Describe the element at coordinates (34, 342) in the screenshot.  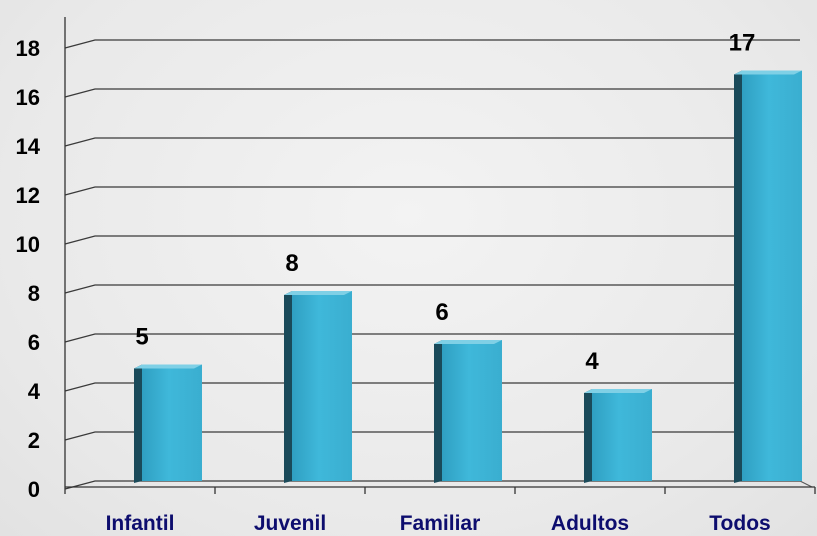
I see `y-tick-label: 6` at that location.